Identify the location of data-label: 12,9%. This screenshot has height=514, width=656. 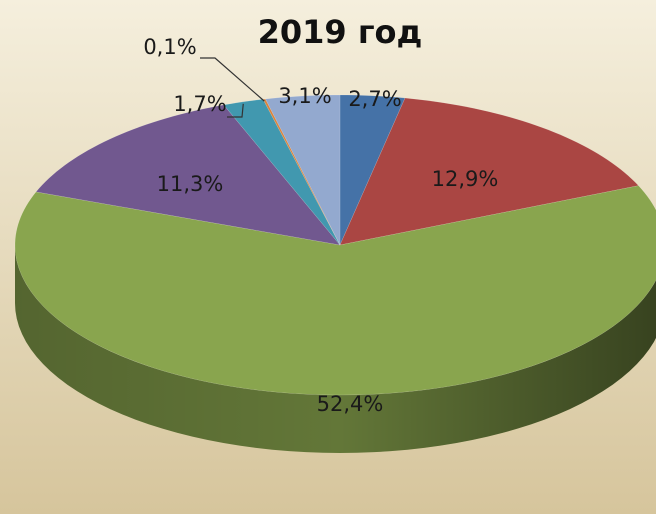
(465, 179).